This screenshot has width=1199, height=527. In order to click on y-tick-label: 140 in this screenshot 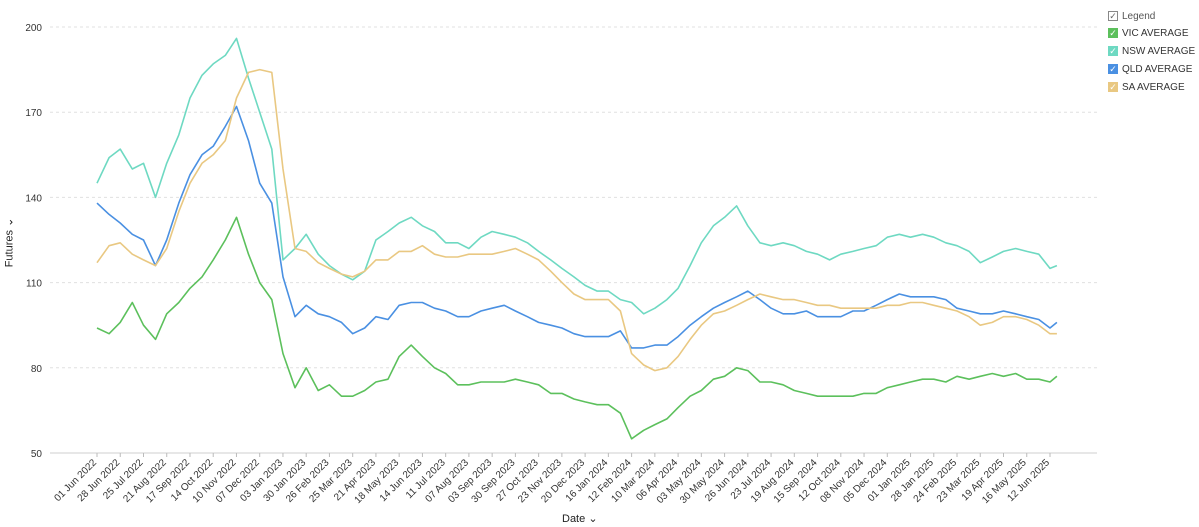, I will do `click(33, 198)`.